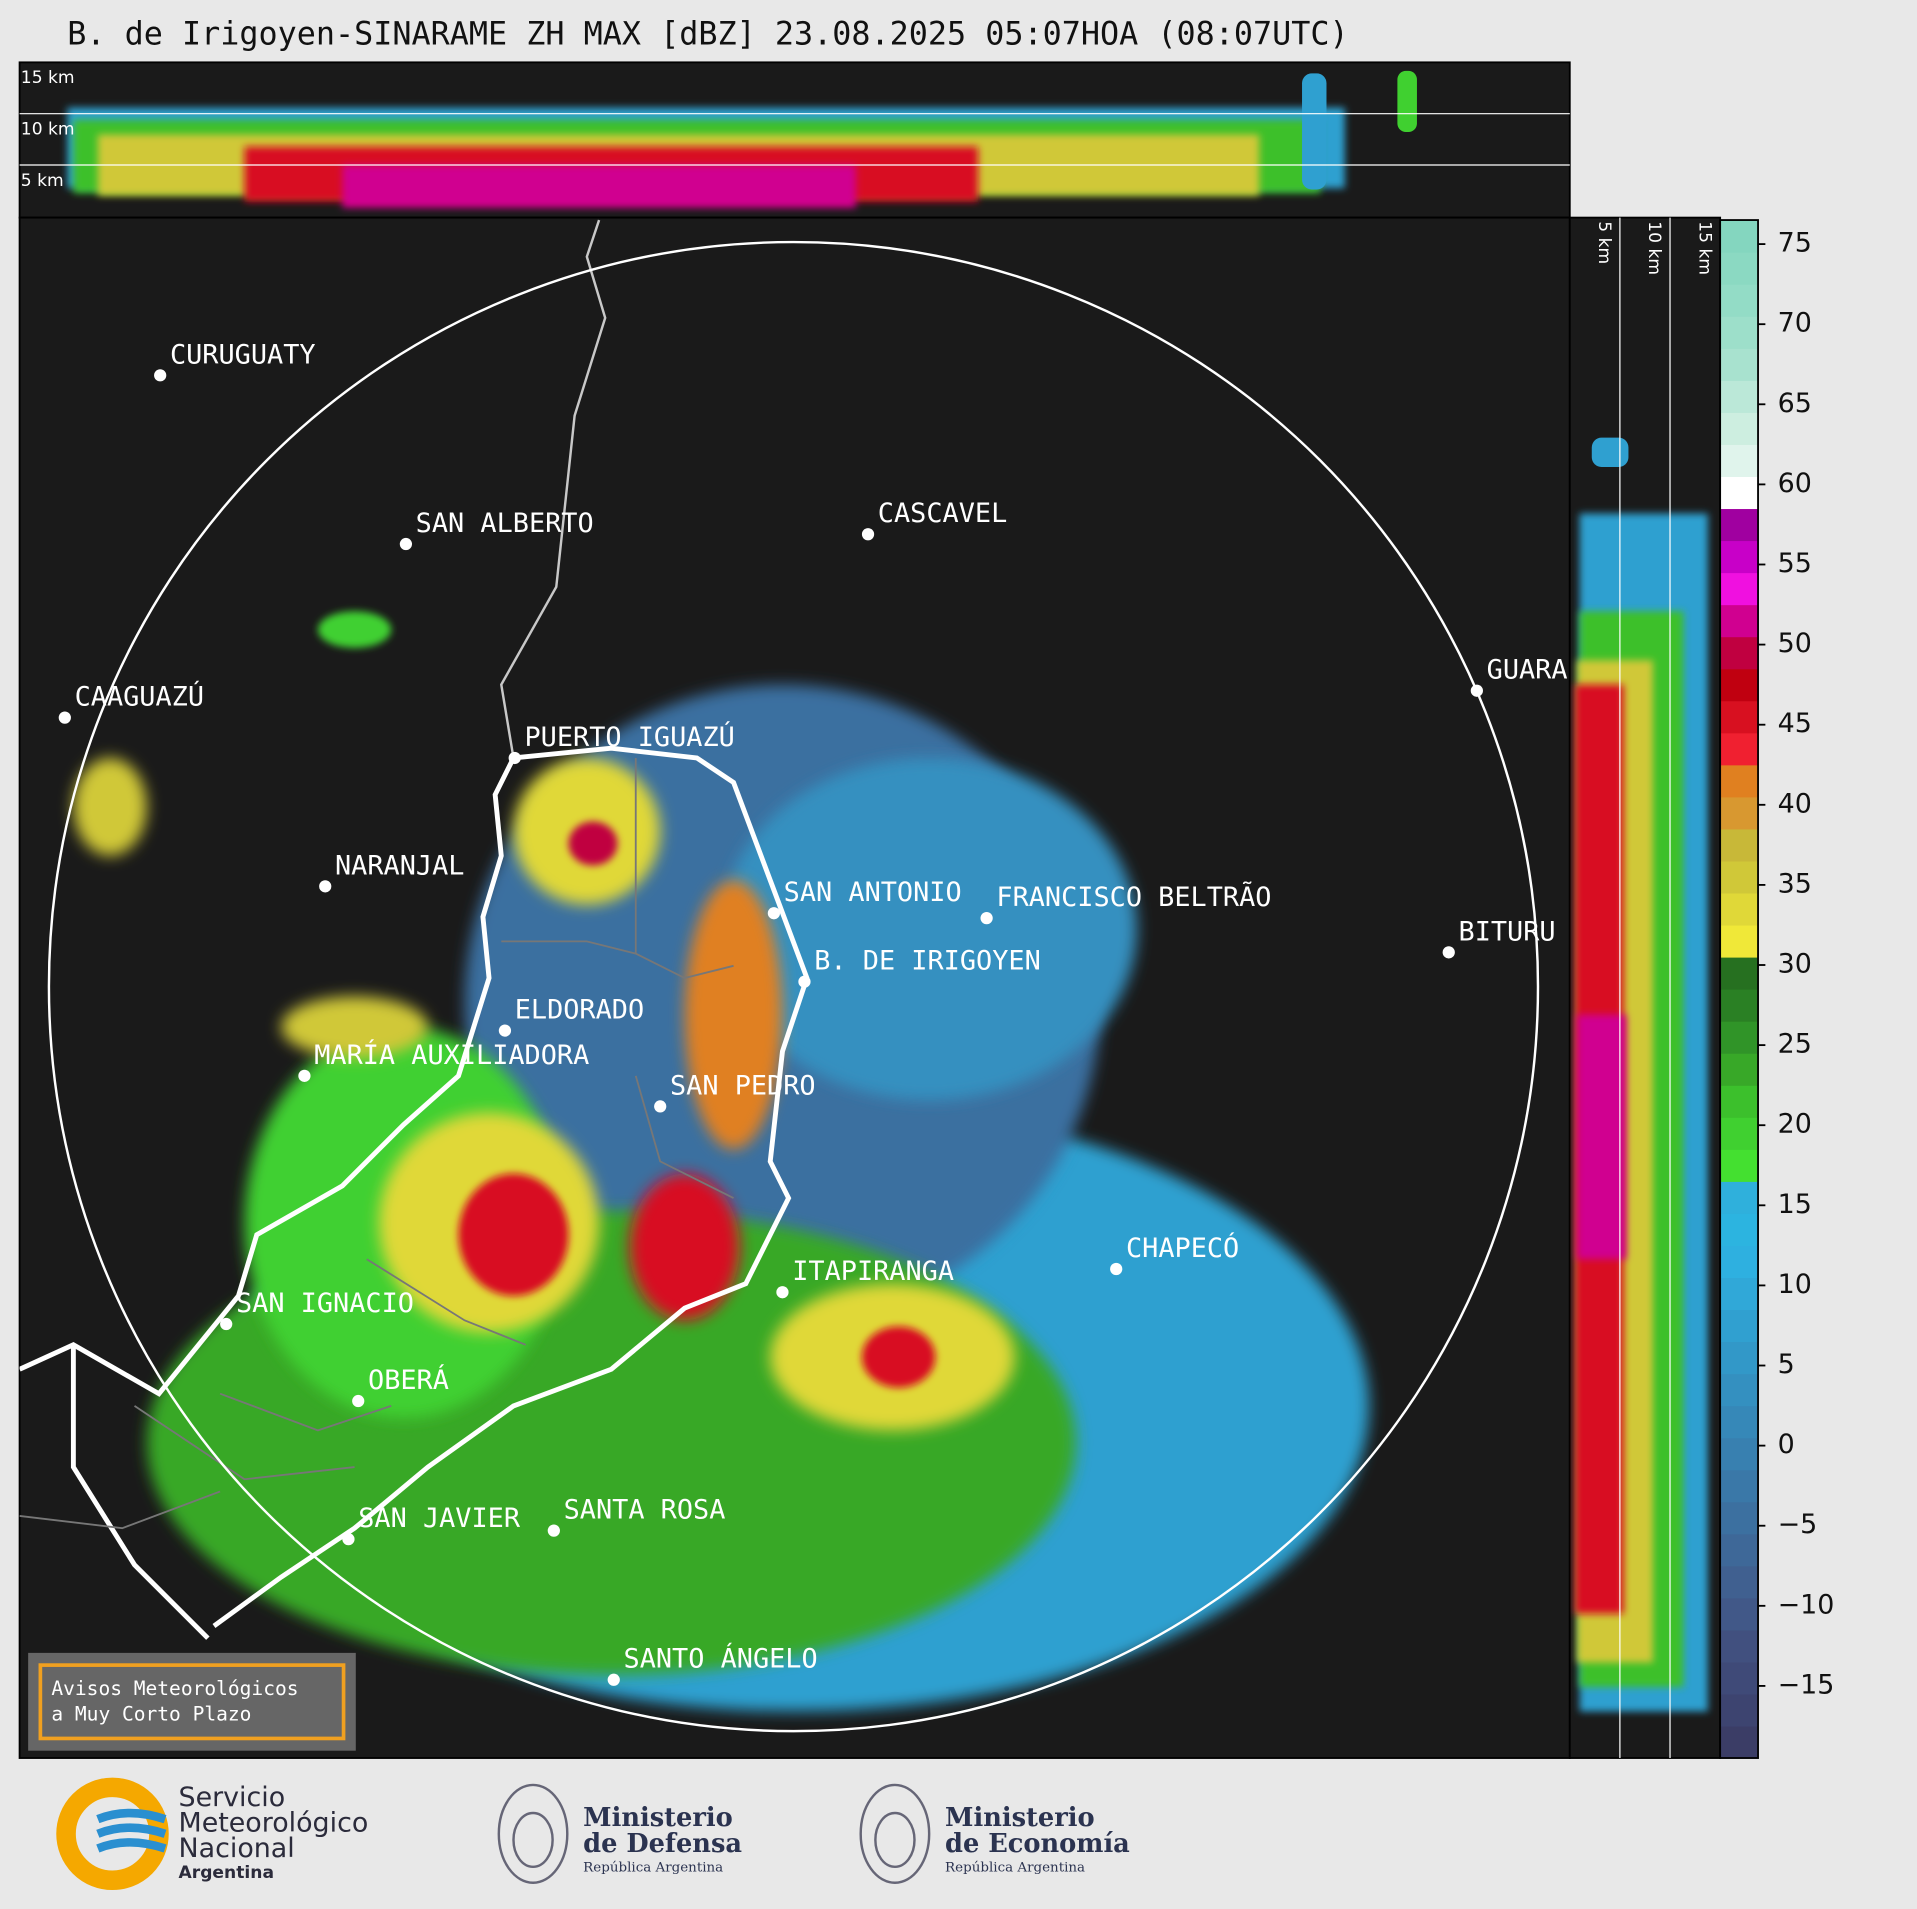 The image size is (1917, 1909). Describe the element at coordinates (1182, 1248) in the screenshot. I see `city-label: CHAPECÓ` at that location.